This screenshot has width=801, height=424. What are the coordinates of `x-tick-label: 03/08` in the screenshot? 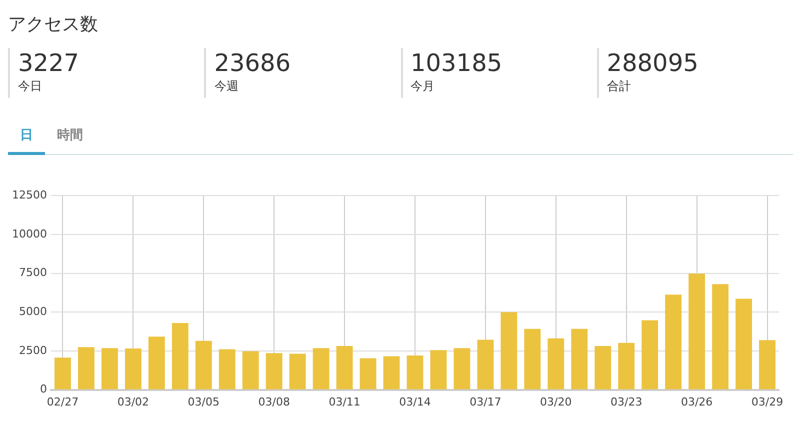 It's located at (274, 401).